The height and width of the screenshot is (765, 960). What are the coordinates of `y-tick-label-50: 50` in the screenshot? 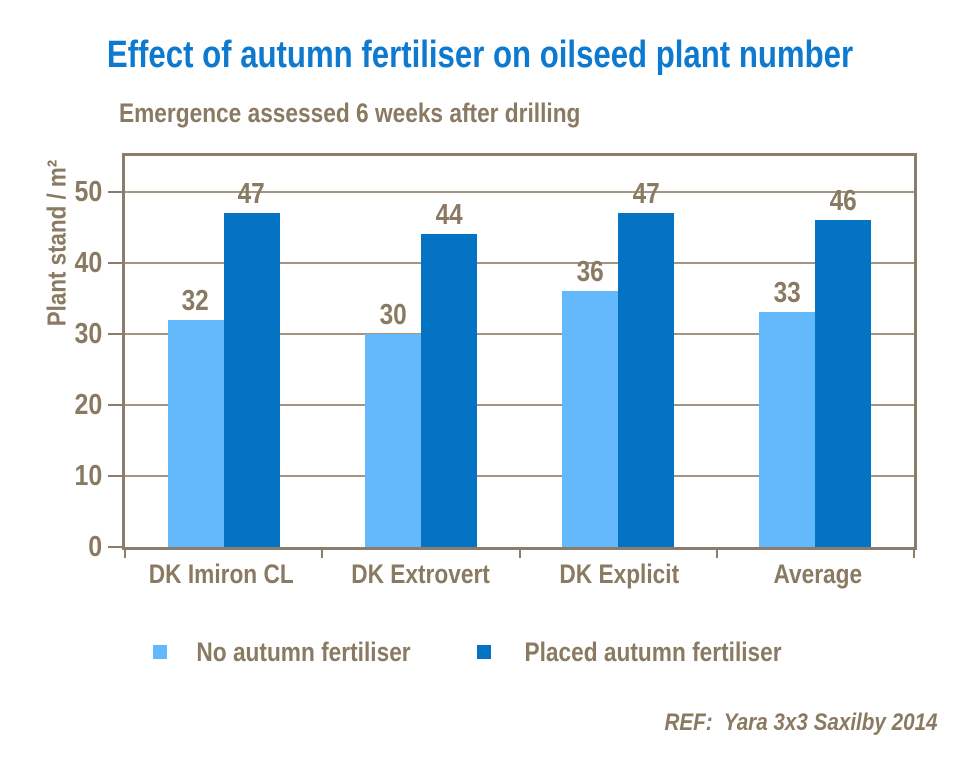 It's located at (60, 192).